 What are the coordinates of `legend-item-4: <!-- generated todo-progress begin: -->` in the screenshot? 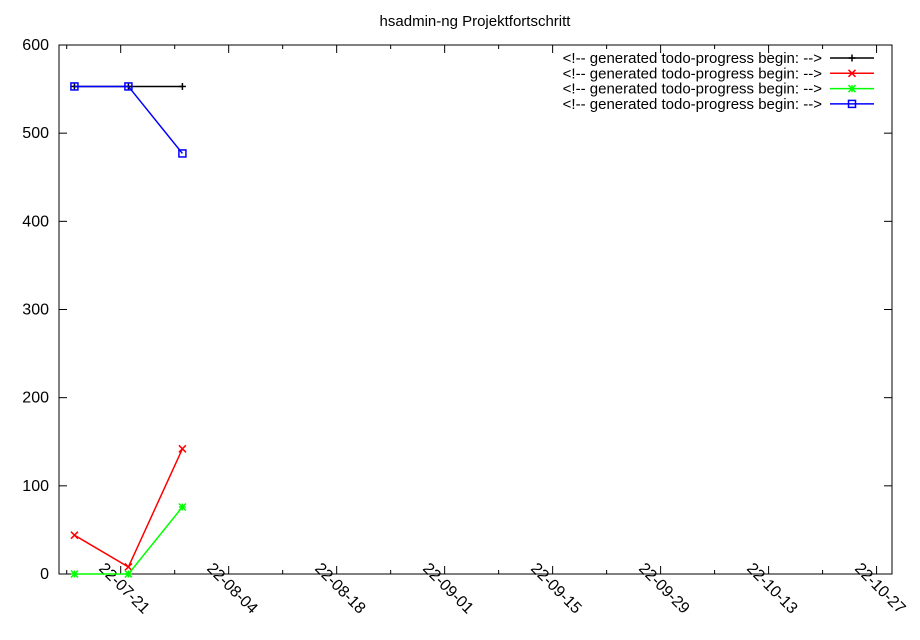 It's located at (718, 104).